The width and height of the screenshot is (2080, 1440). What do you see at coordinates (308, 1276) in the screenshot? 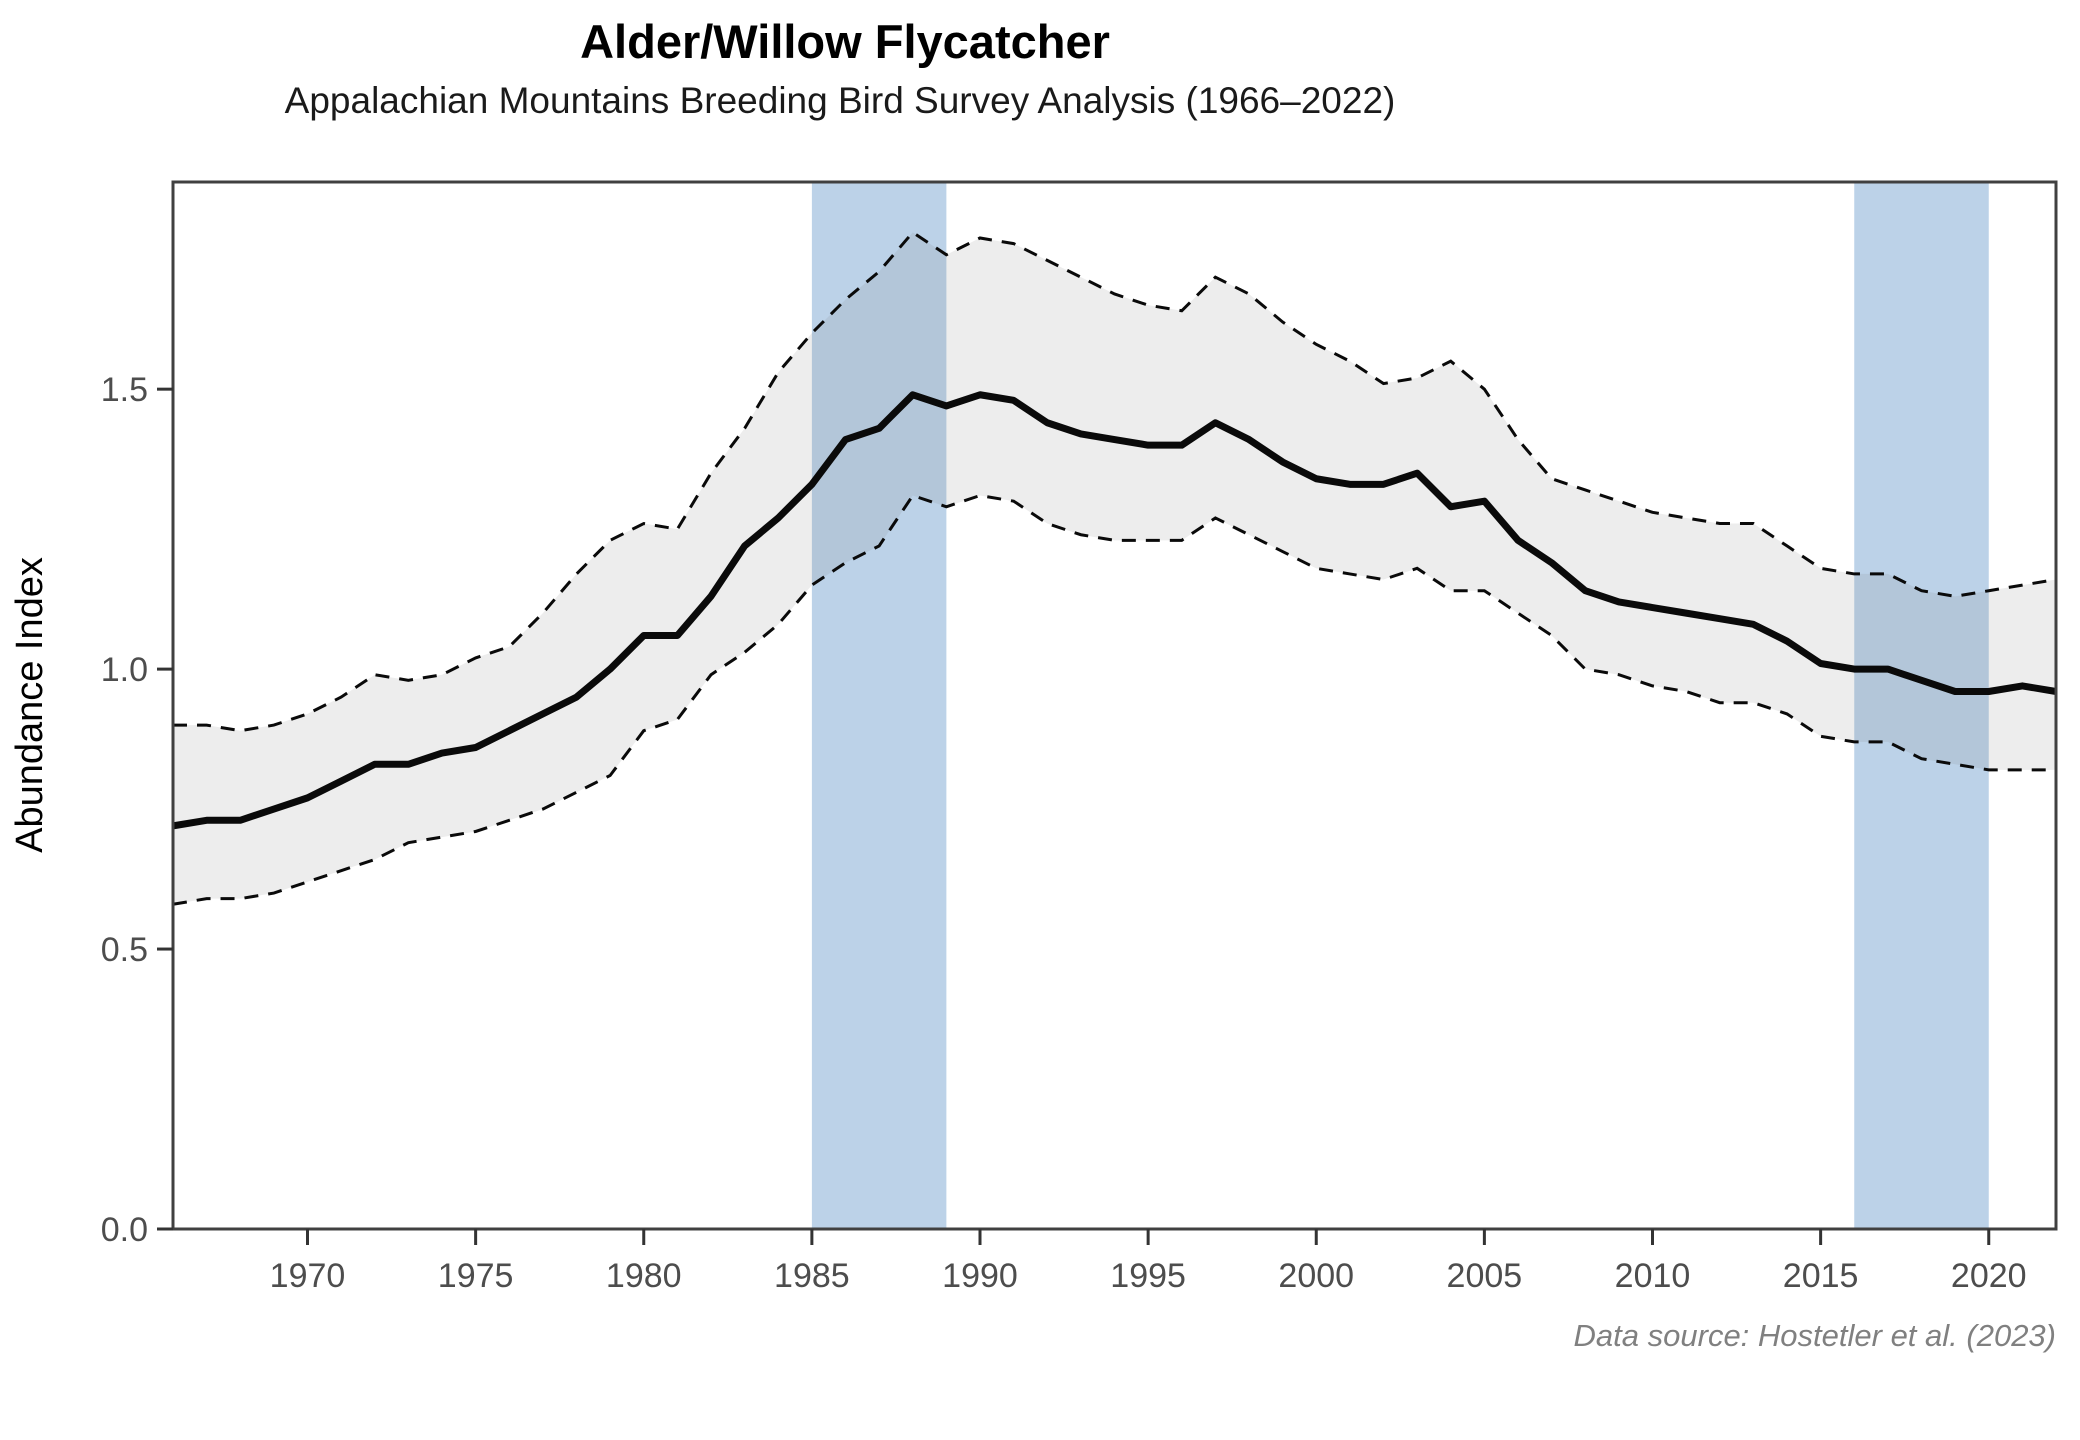
I see `x-tick-label: 1970` at bounding box center [308, 1276].